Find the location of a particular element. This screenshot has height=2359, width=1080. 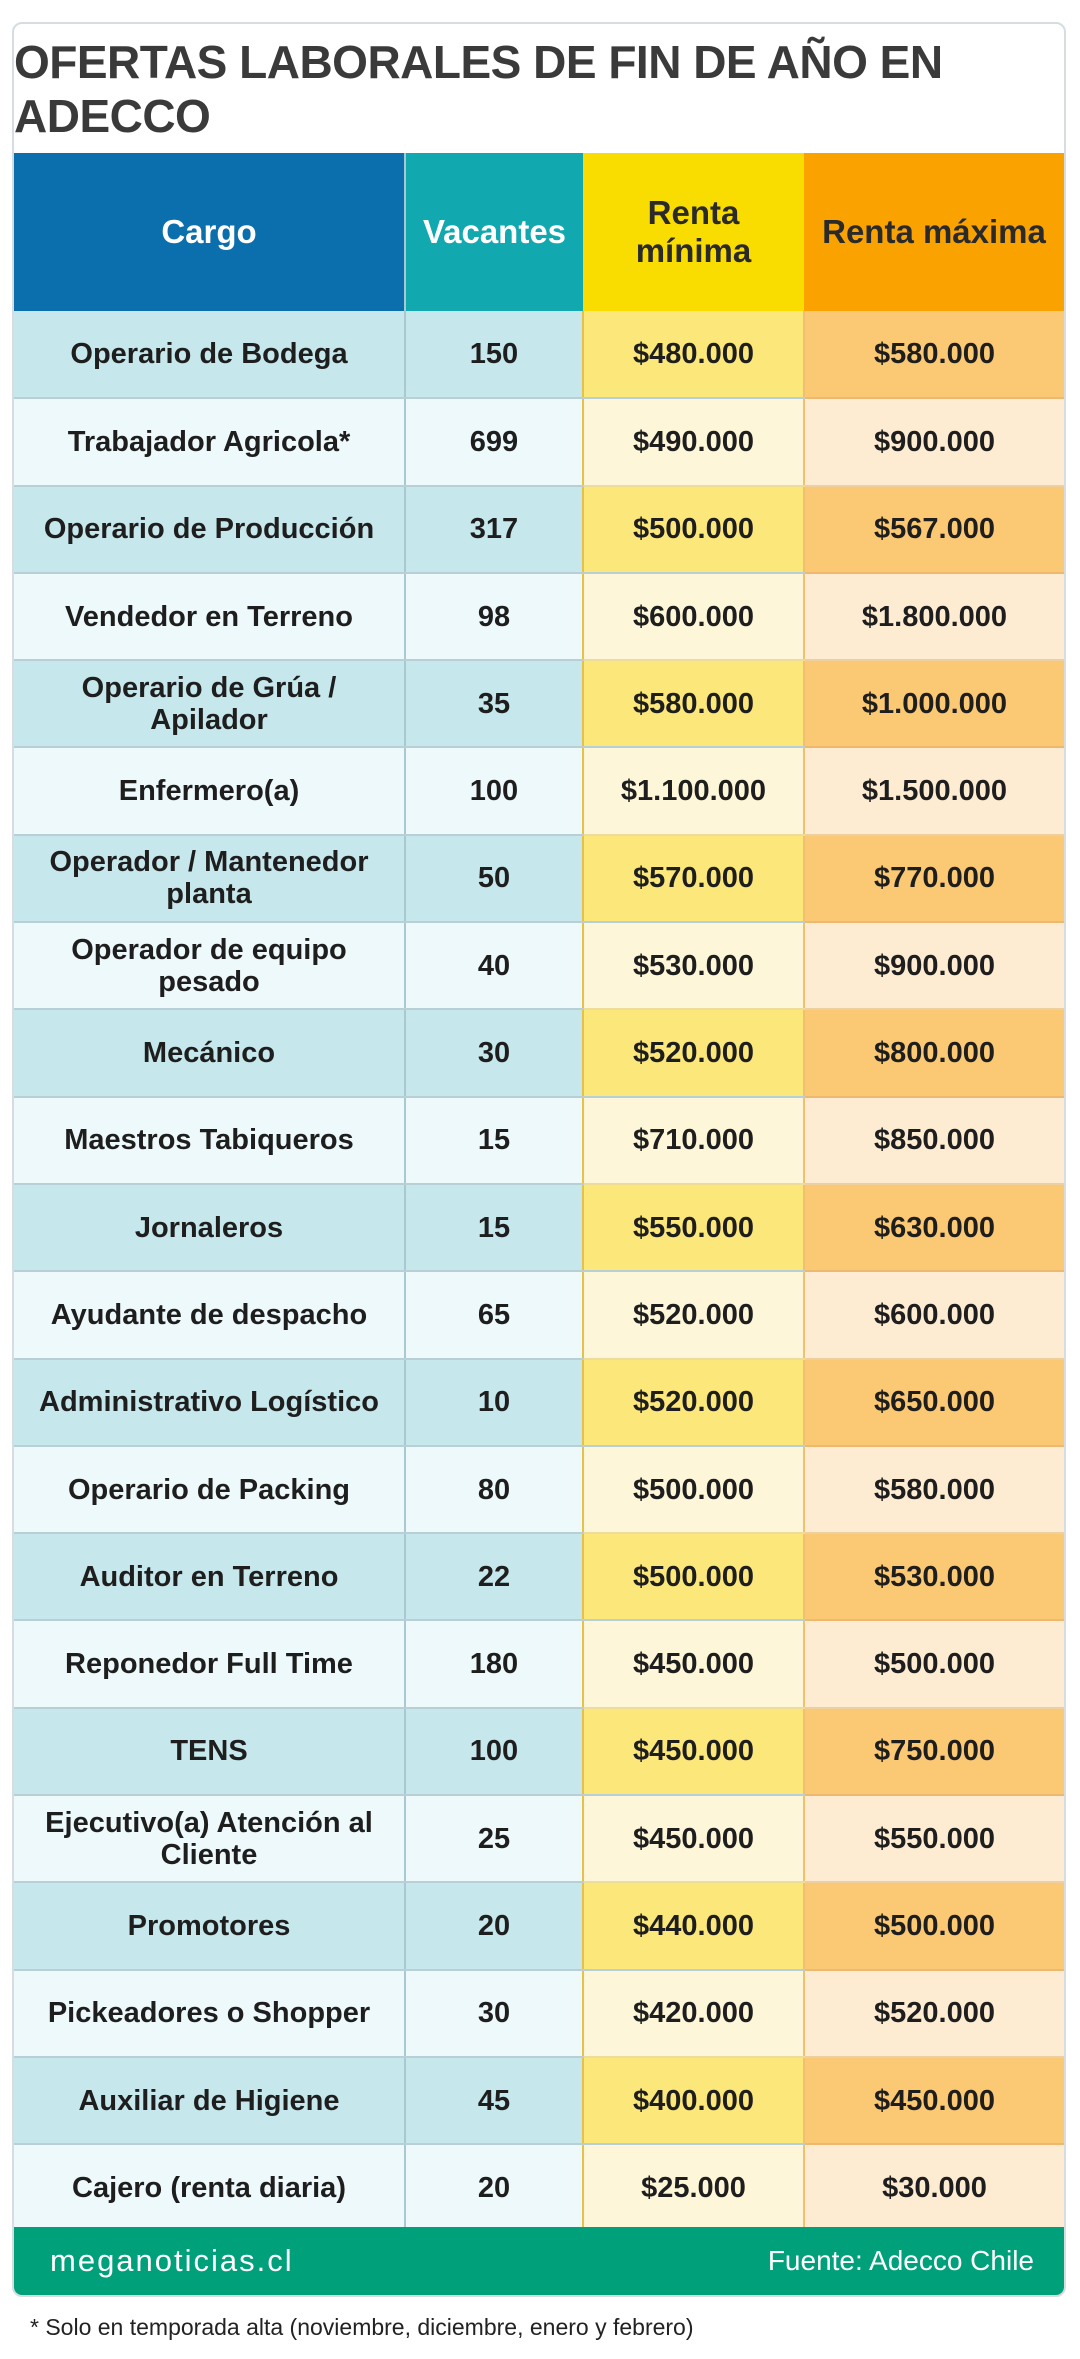

table-cell: $400.000 is located at coordinates (693, 2101).